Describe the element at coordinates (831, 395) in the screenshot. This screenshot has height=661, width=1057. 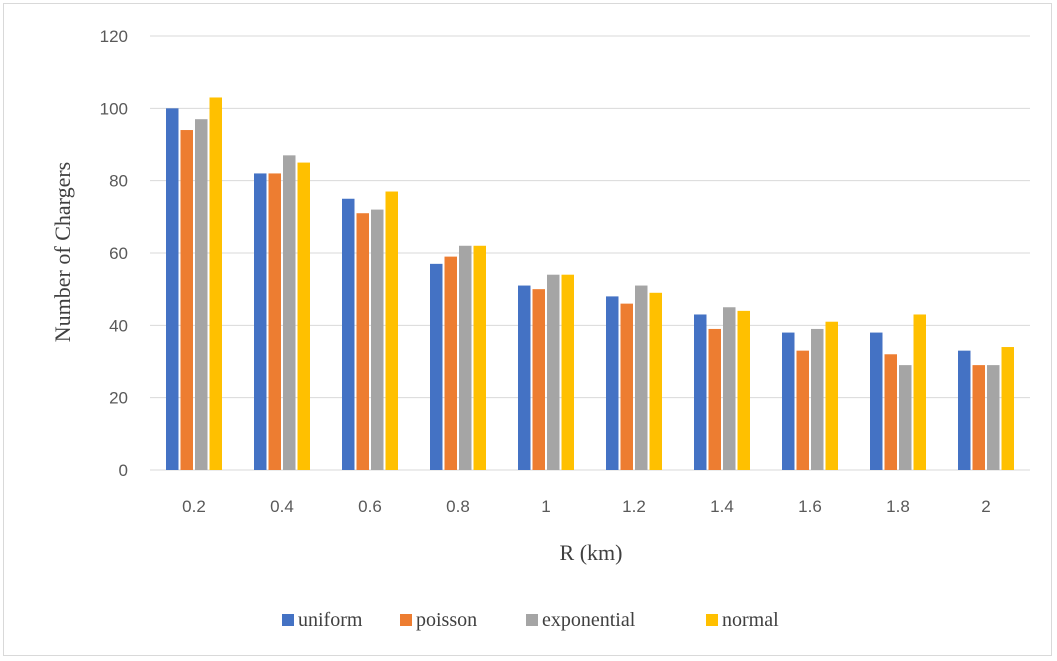
I see `bar-normal-1.6` at that location.